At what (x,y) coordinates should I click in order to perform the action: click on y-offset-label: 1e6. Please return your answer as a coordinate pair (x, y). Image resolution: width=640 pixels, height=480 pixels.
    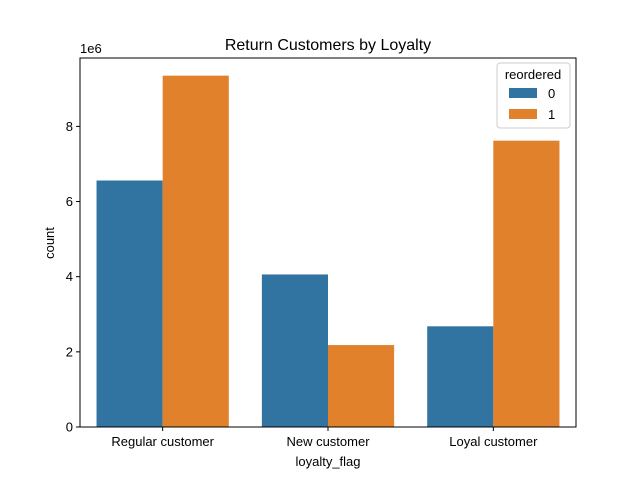
    Looking at the image, I should click on (91, 48).